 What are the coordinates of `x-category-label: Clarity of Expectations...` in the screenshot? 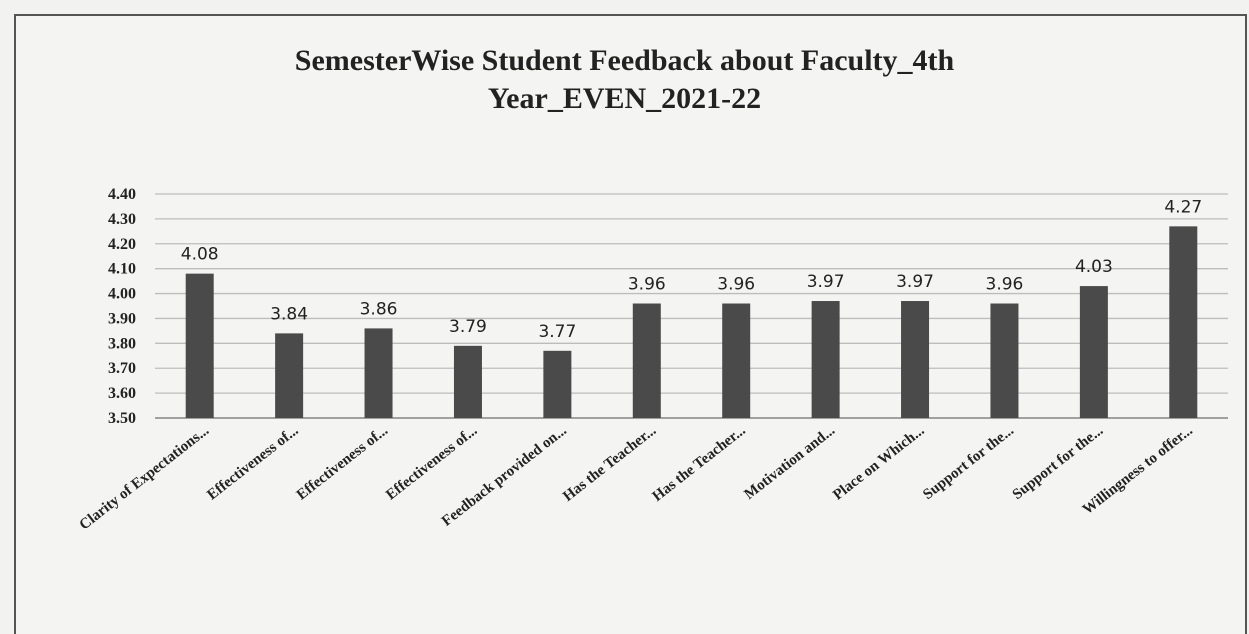 It's located at (145, 477).